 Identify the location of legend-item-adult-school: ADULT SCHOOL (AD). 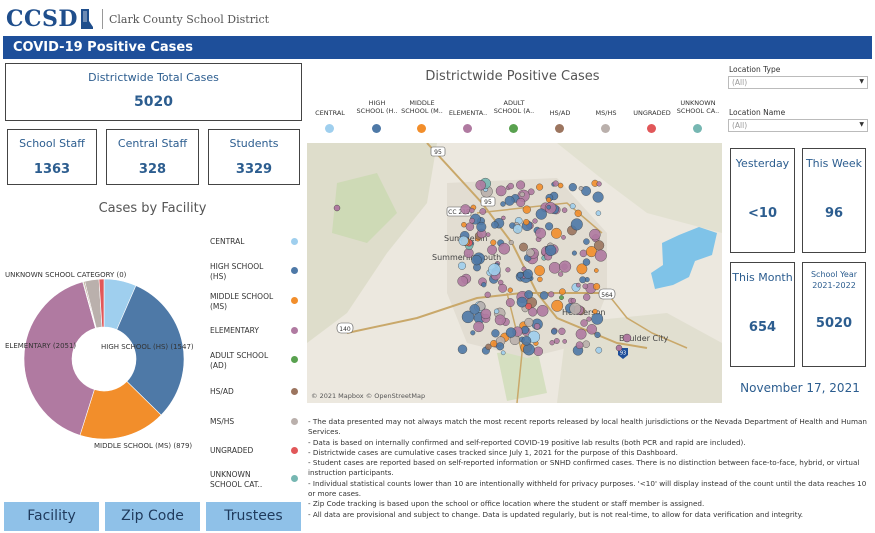
(254, 361).